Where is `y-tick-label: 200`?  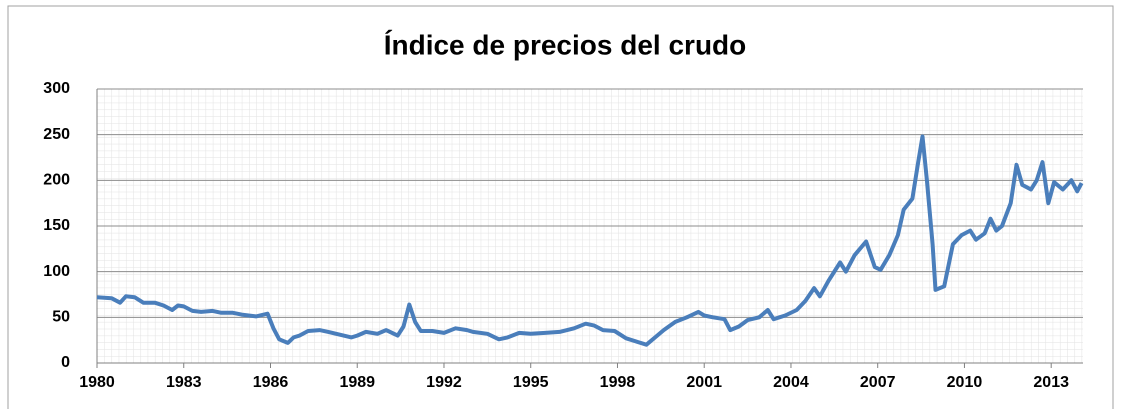 y-tick-label: 200 is located at coordinates (56, 180).